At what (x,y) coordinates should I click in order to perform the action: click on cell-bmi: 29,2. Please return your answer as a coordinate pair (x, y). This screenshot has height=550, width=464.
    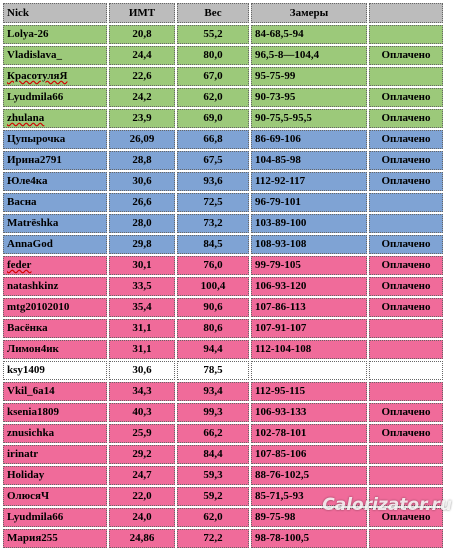
    Looking at the image, I should click on (142, 454).